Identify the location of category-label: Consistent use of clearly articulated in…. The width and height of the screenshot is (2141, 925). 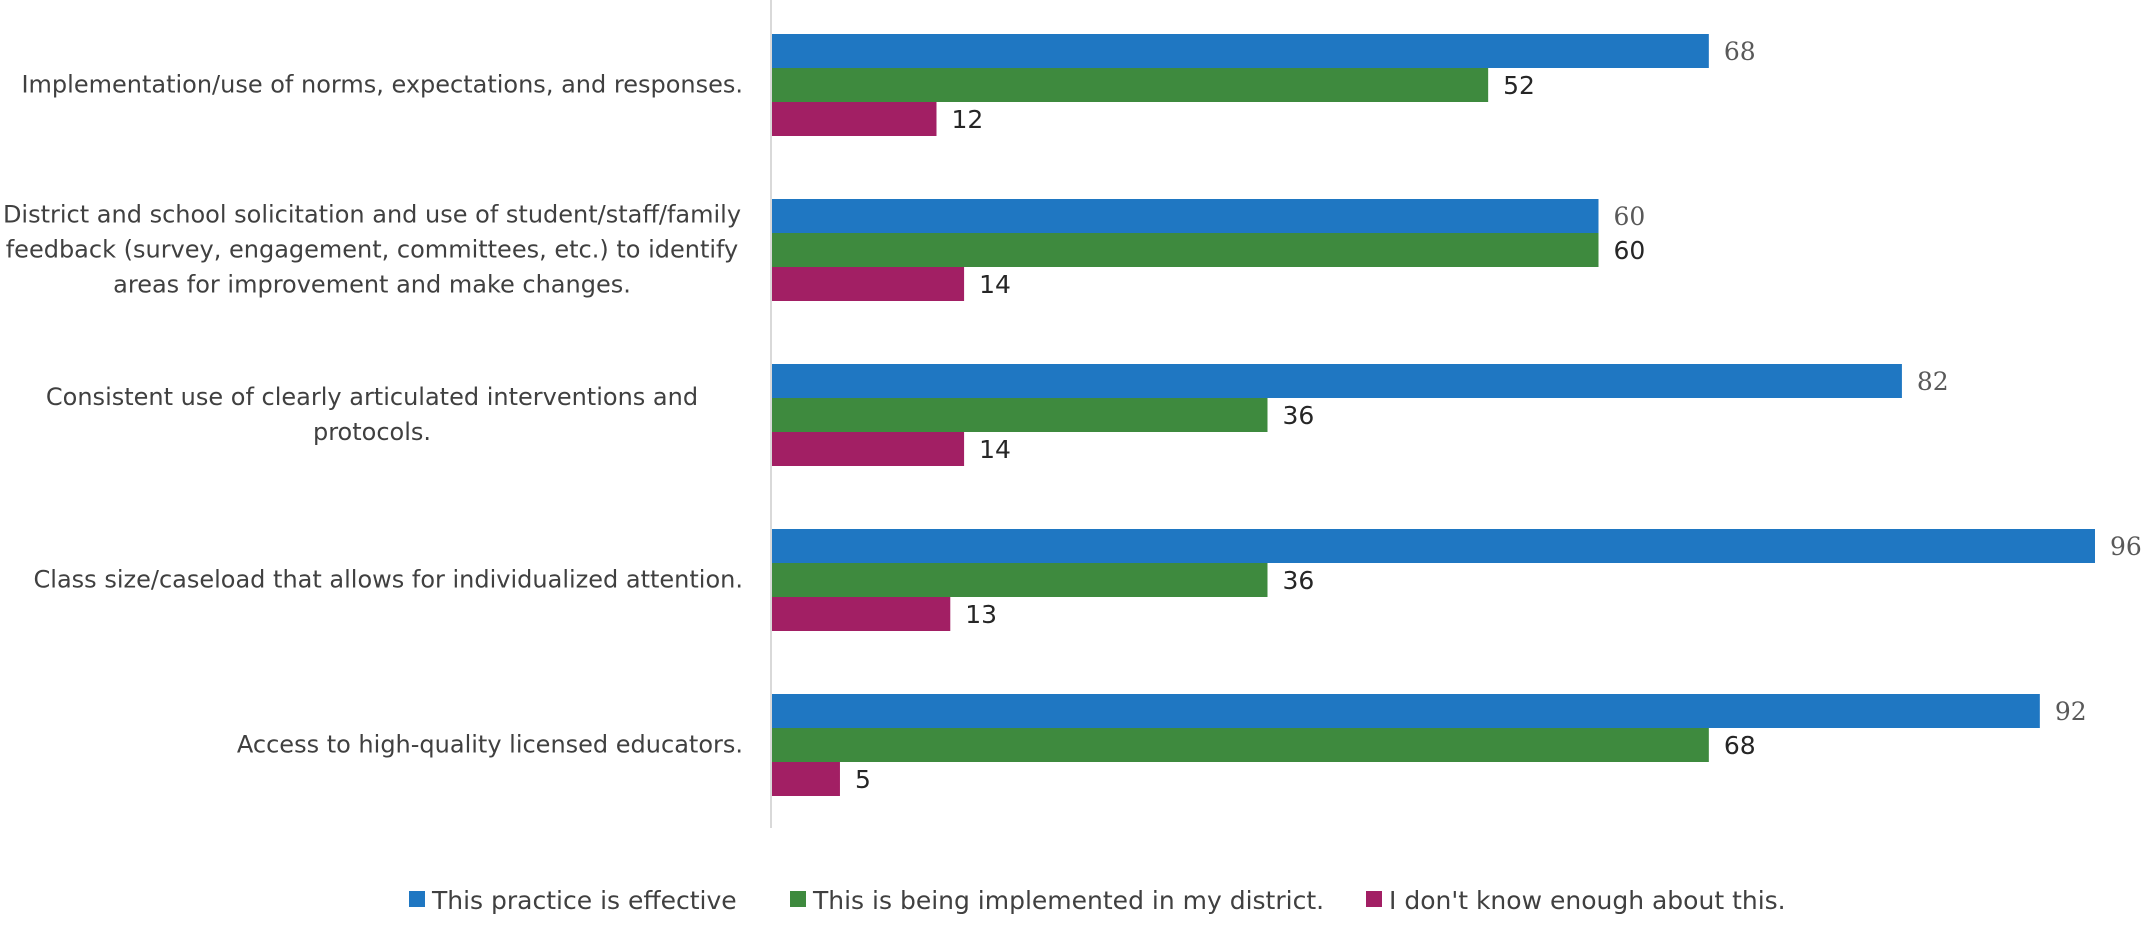
(372, 414).